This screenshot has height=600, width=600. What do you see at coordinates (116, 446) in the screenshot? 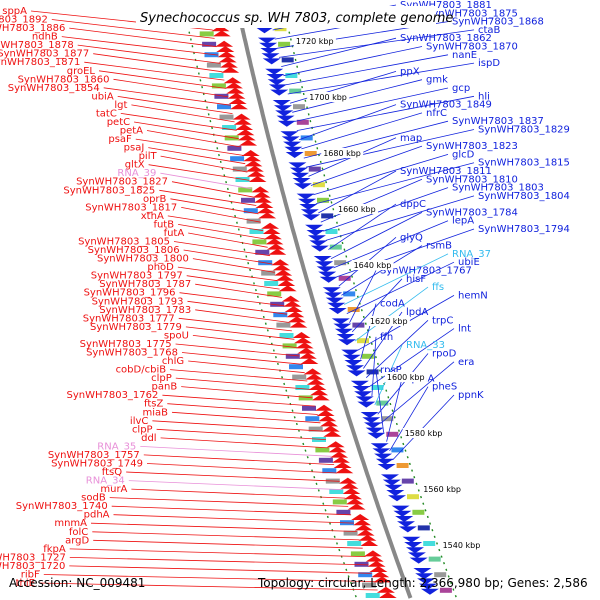
I see `left-gene-label: RNA_35` at bounding box center [116, 446].